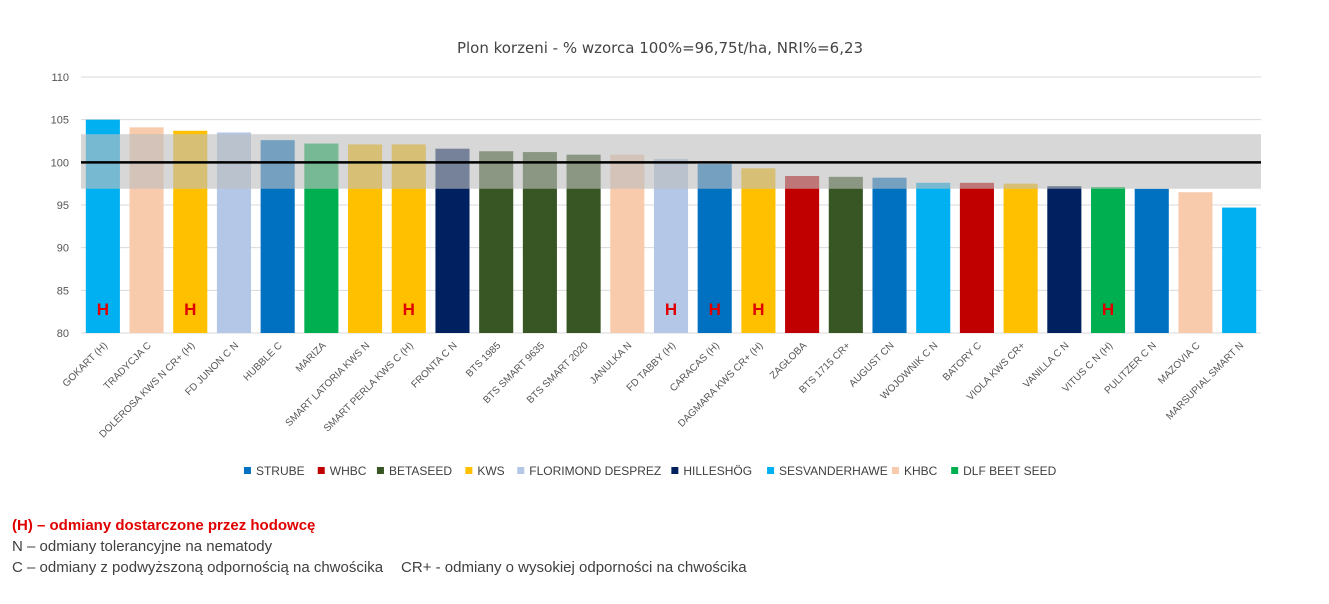  I want to click on x-tick-label: MARIZA, so click(311, 357).